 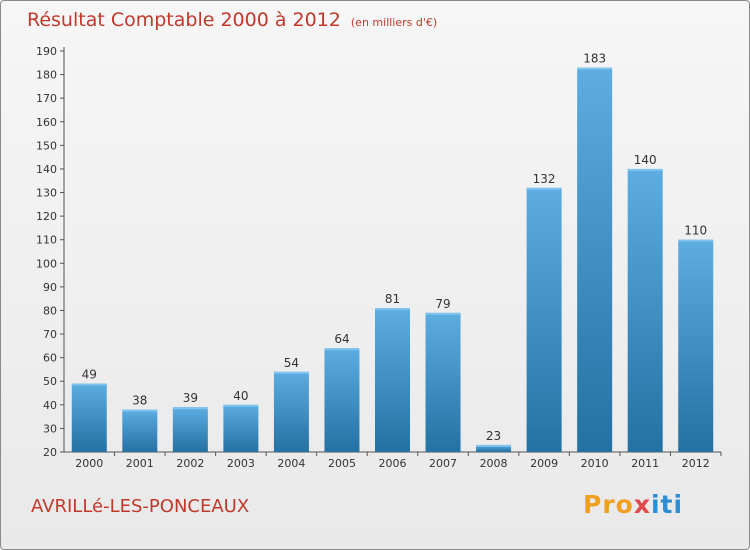 What do you see at coordinates (393, 463) in the screenshot?
I see `x-tick-label: 2006` at bounding box center [393, 463].